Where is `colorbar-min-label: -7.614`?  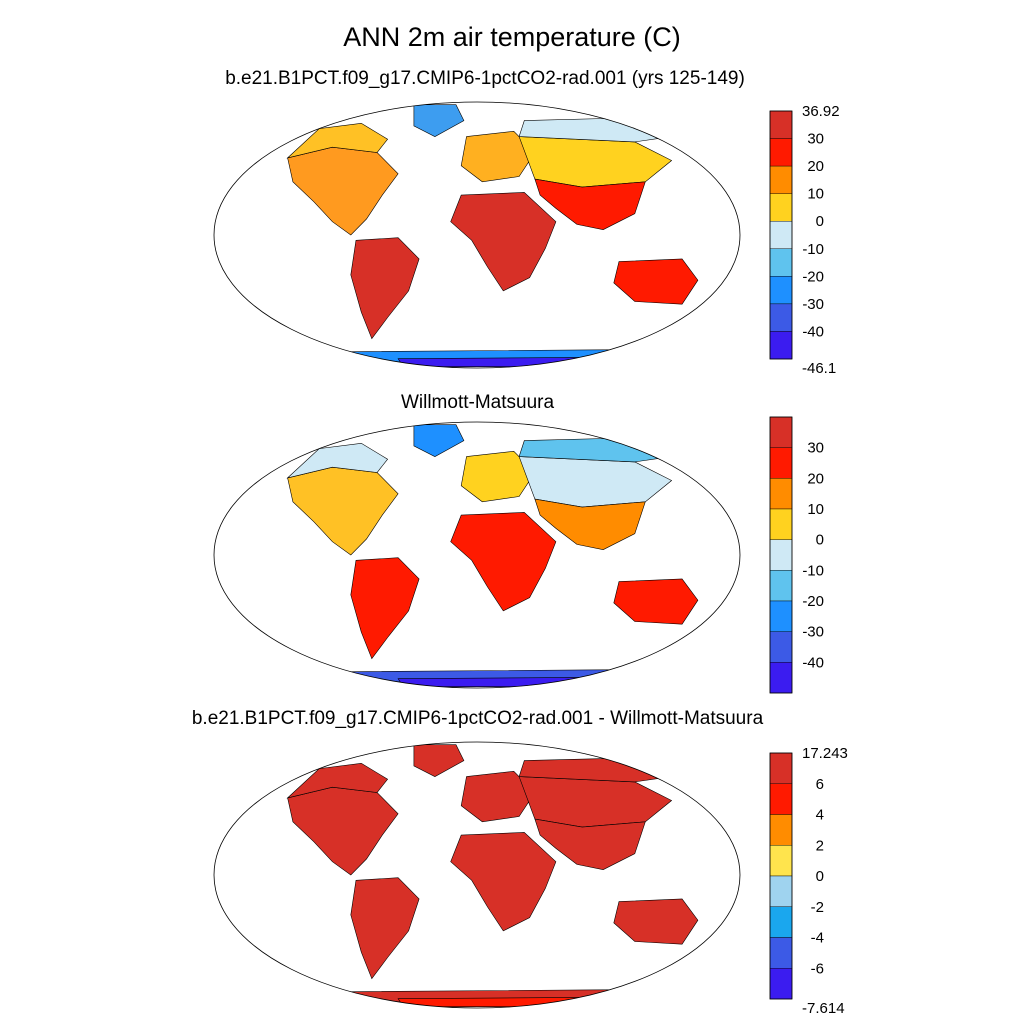
colorbar-min-label: -7.614 is located at coordinates (823, 1008).